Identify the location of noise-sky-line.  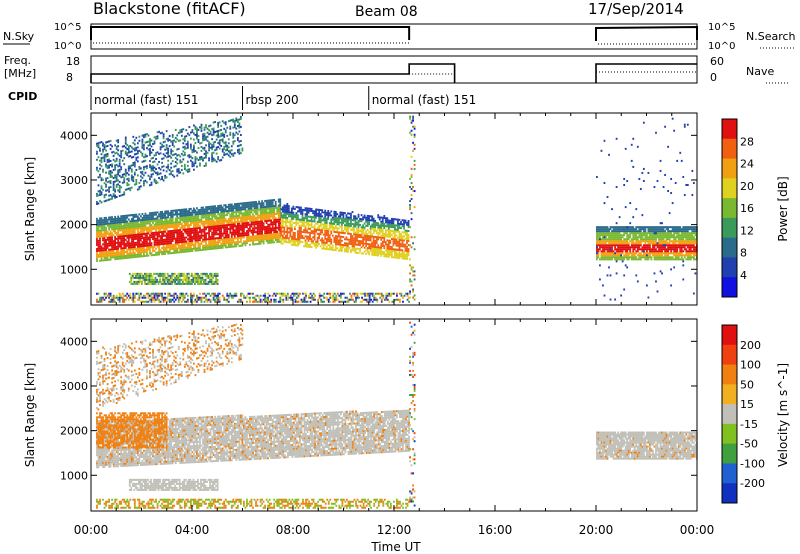
(250, 33).